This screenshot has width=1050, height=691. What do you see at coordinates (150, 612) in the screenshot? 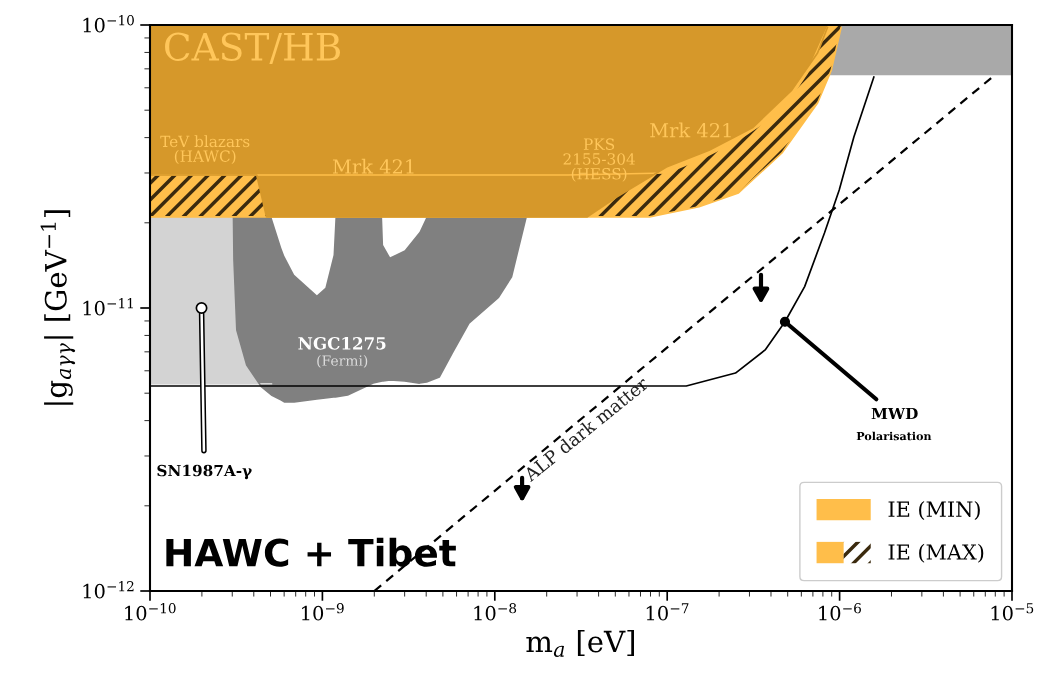
I see `x-tick-label: 10$^{−10}$` at bounding box center [150, 612].